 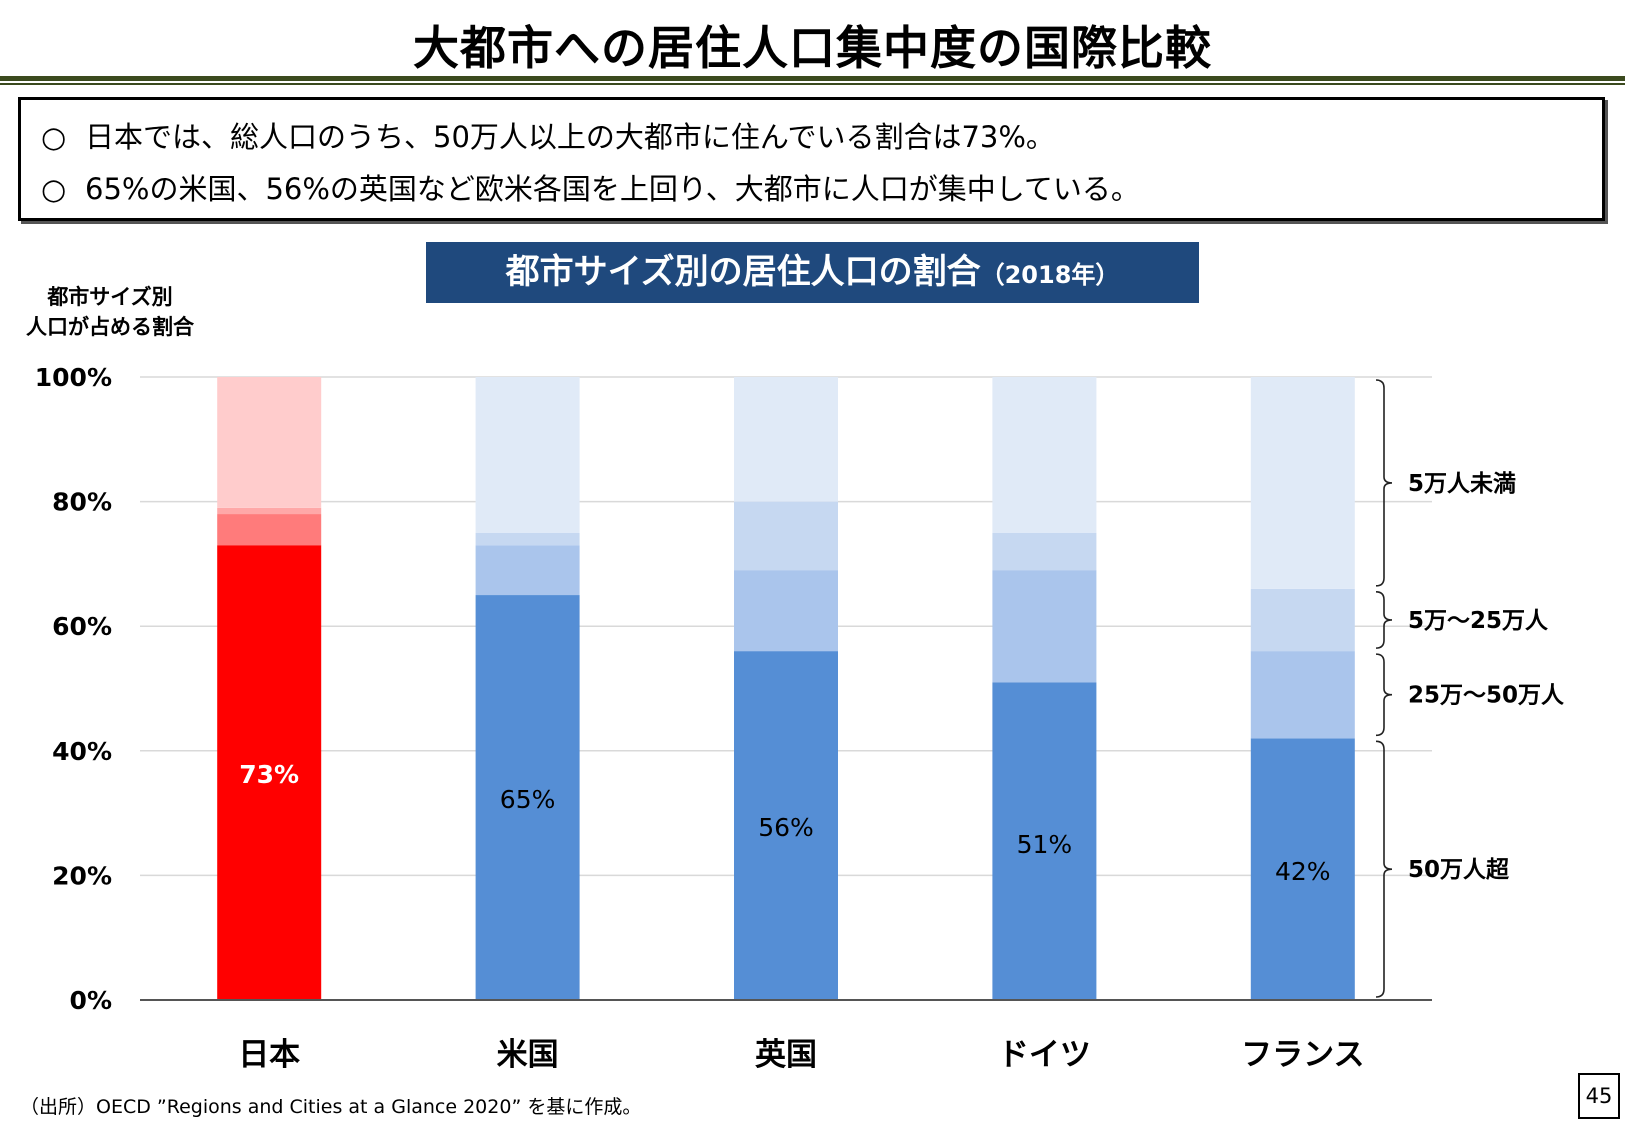 I want to click on summary-text-2: 65%の米国、56%の英国など欧米各国を上回り、大都市に人口が集中している。, so click(x=612, y=189).